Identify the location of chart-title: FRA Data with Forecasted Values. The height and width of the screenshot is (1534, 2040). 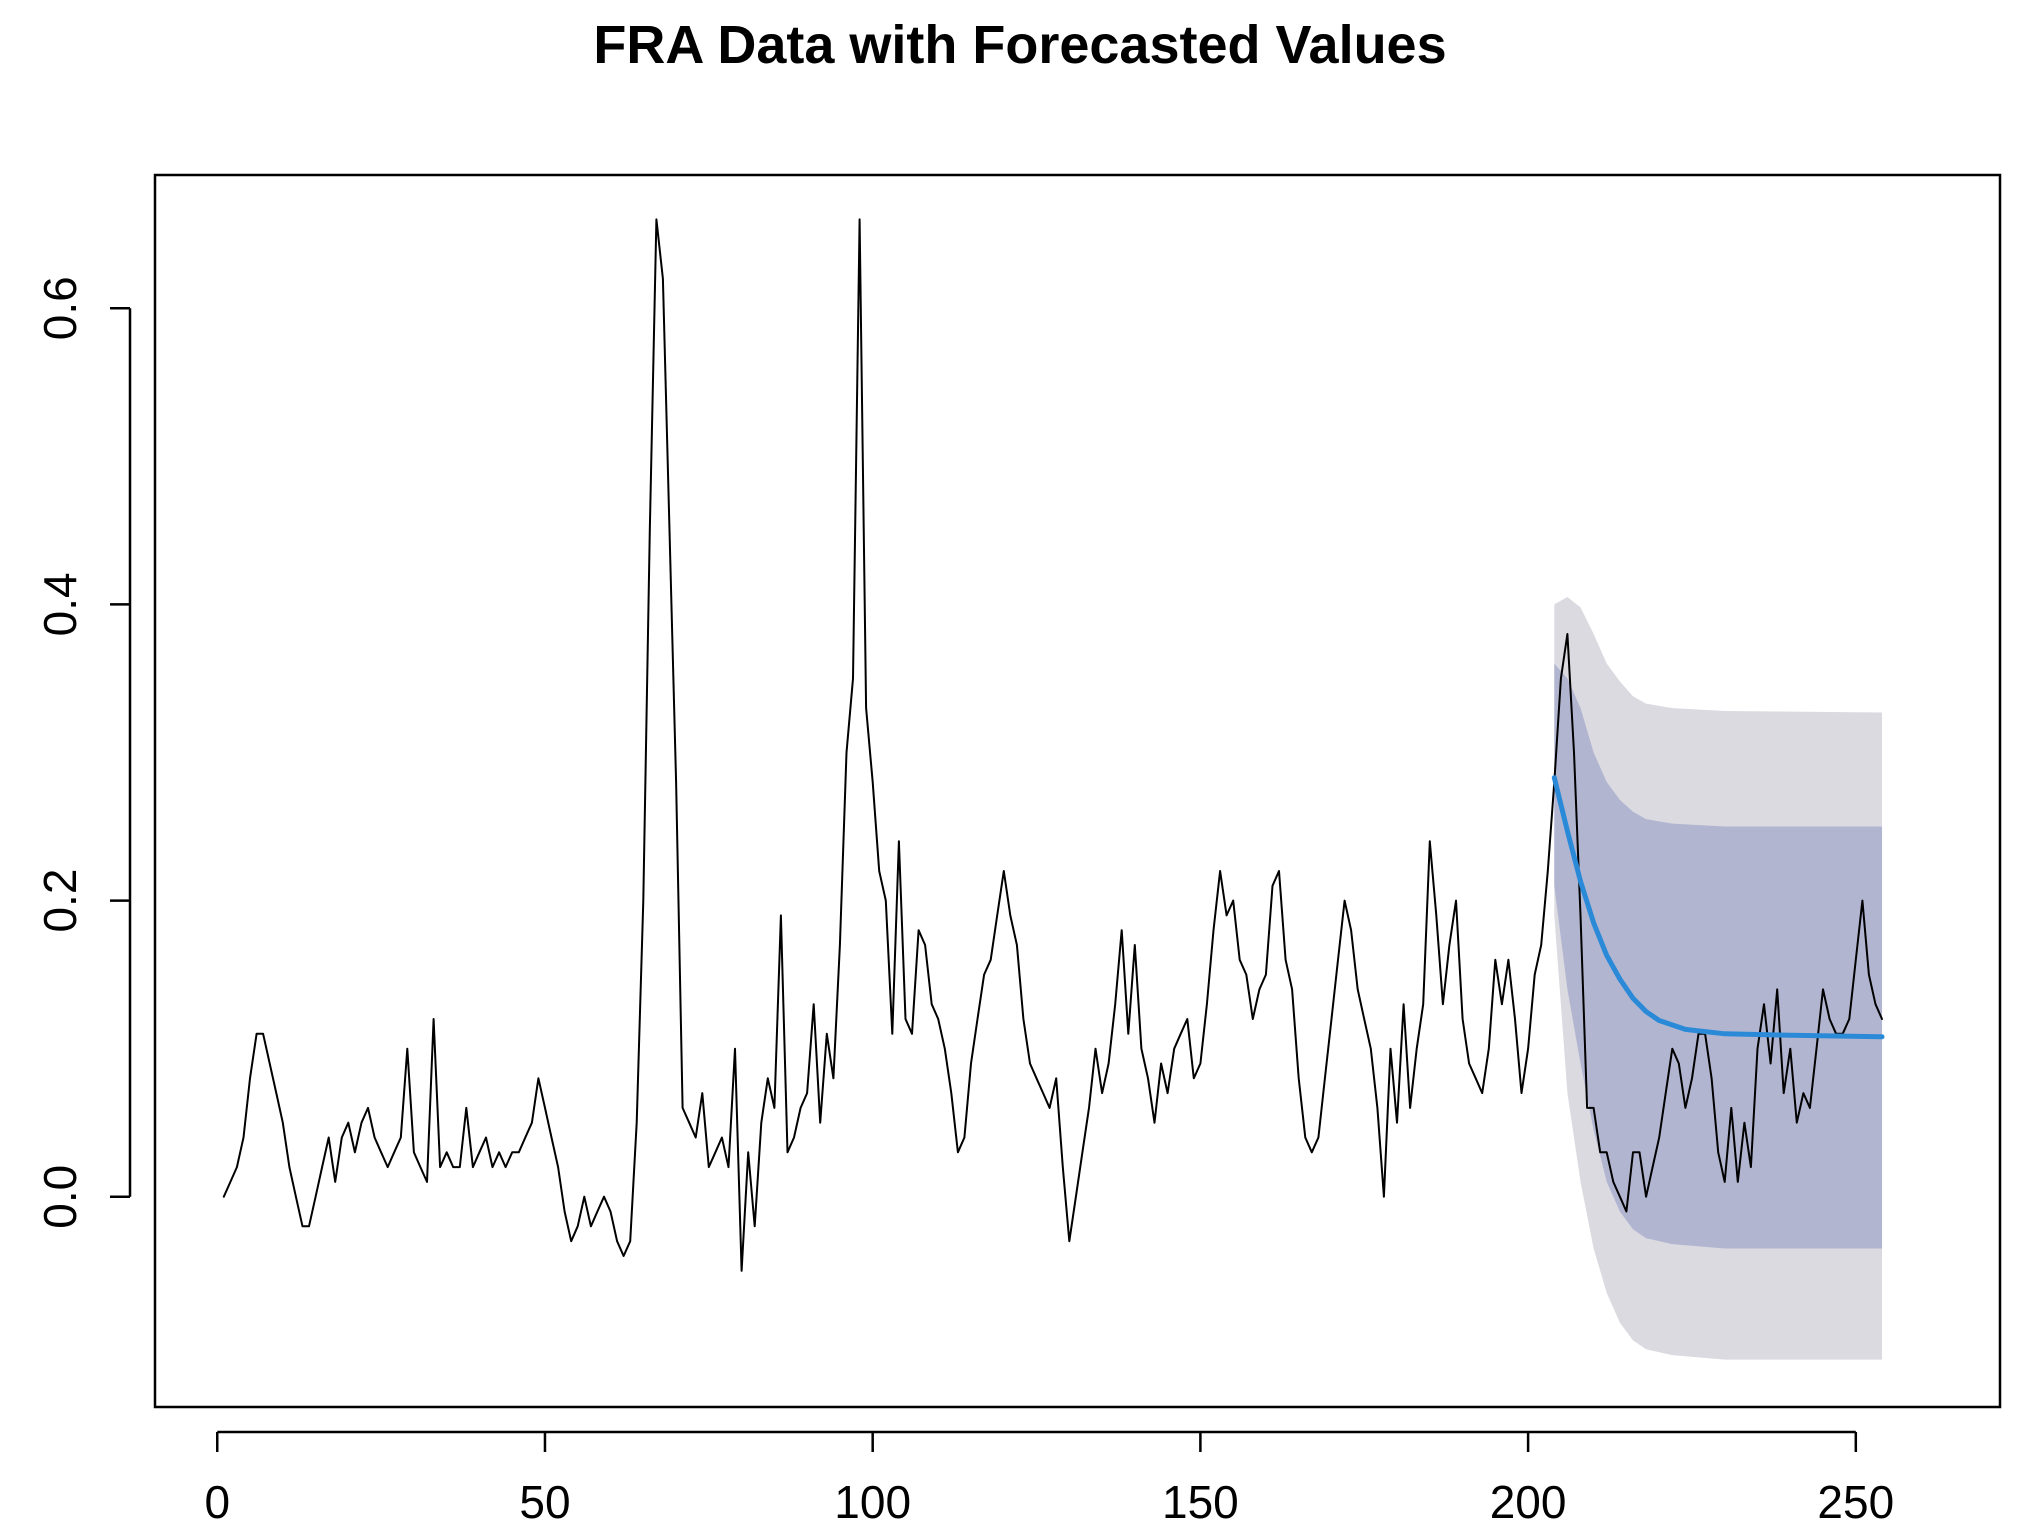
(1020, 45).